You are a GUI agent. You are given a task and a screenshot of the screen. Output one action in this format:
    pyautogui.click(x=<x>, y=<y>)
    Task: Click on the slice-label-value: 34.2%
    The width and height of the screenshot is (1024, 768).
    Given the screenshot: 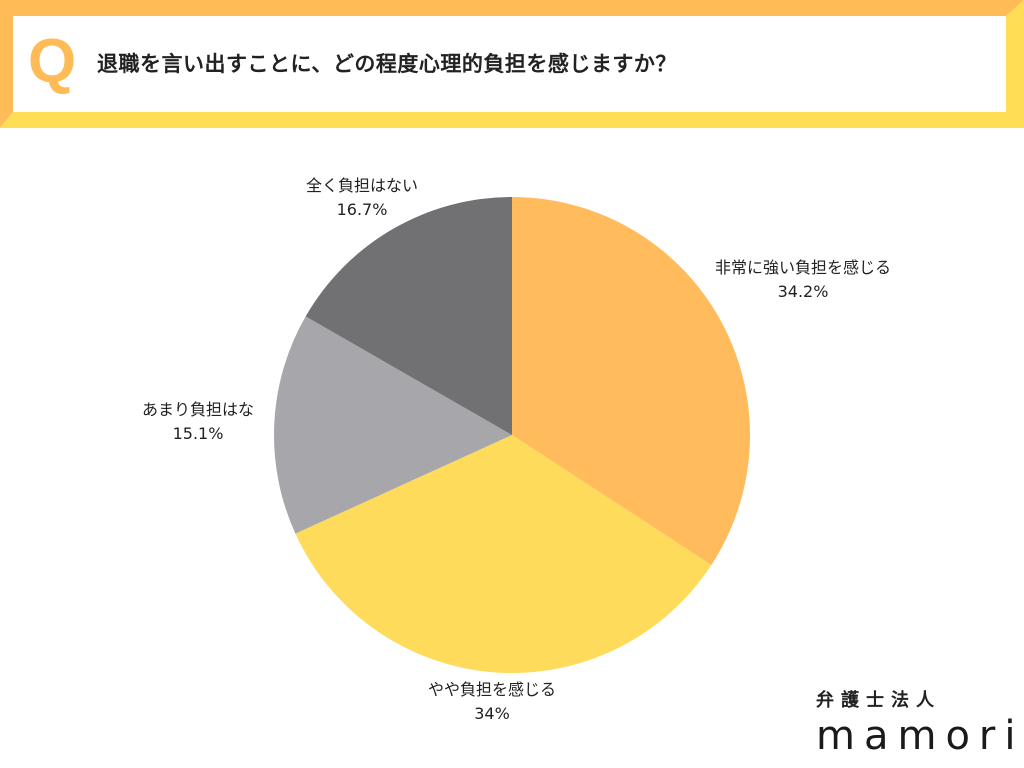 What is the action you would take?
    pyautogui.click(x=803, y=291)
    